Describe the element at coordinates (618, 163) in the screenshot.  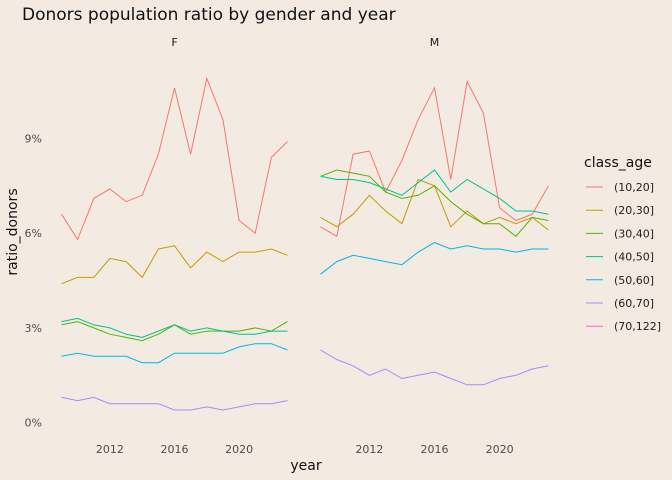
I see `legend-title: class_age` at that location.